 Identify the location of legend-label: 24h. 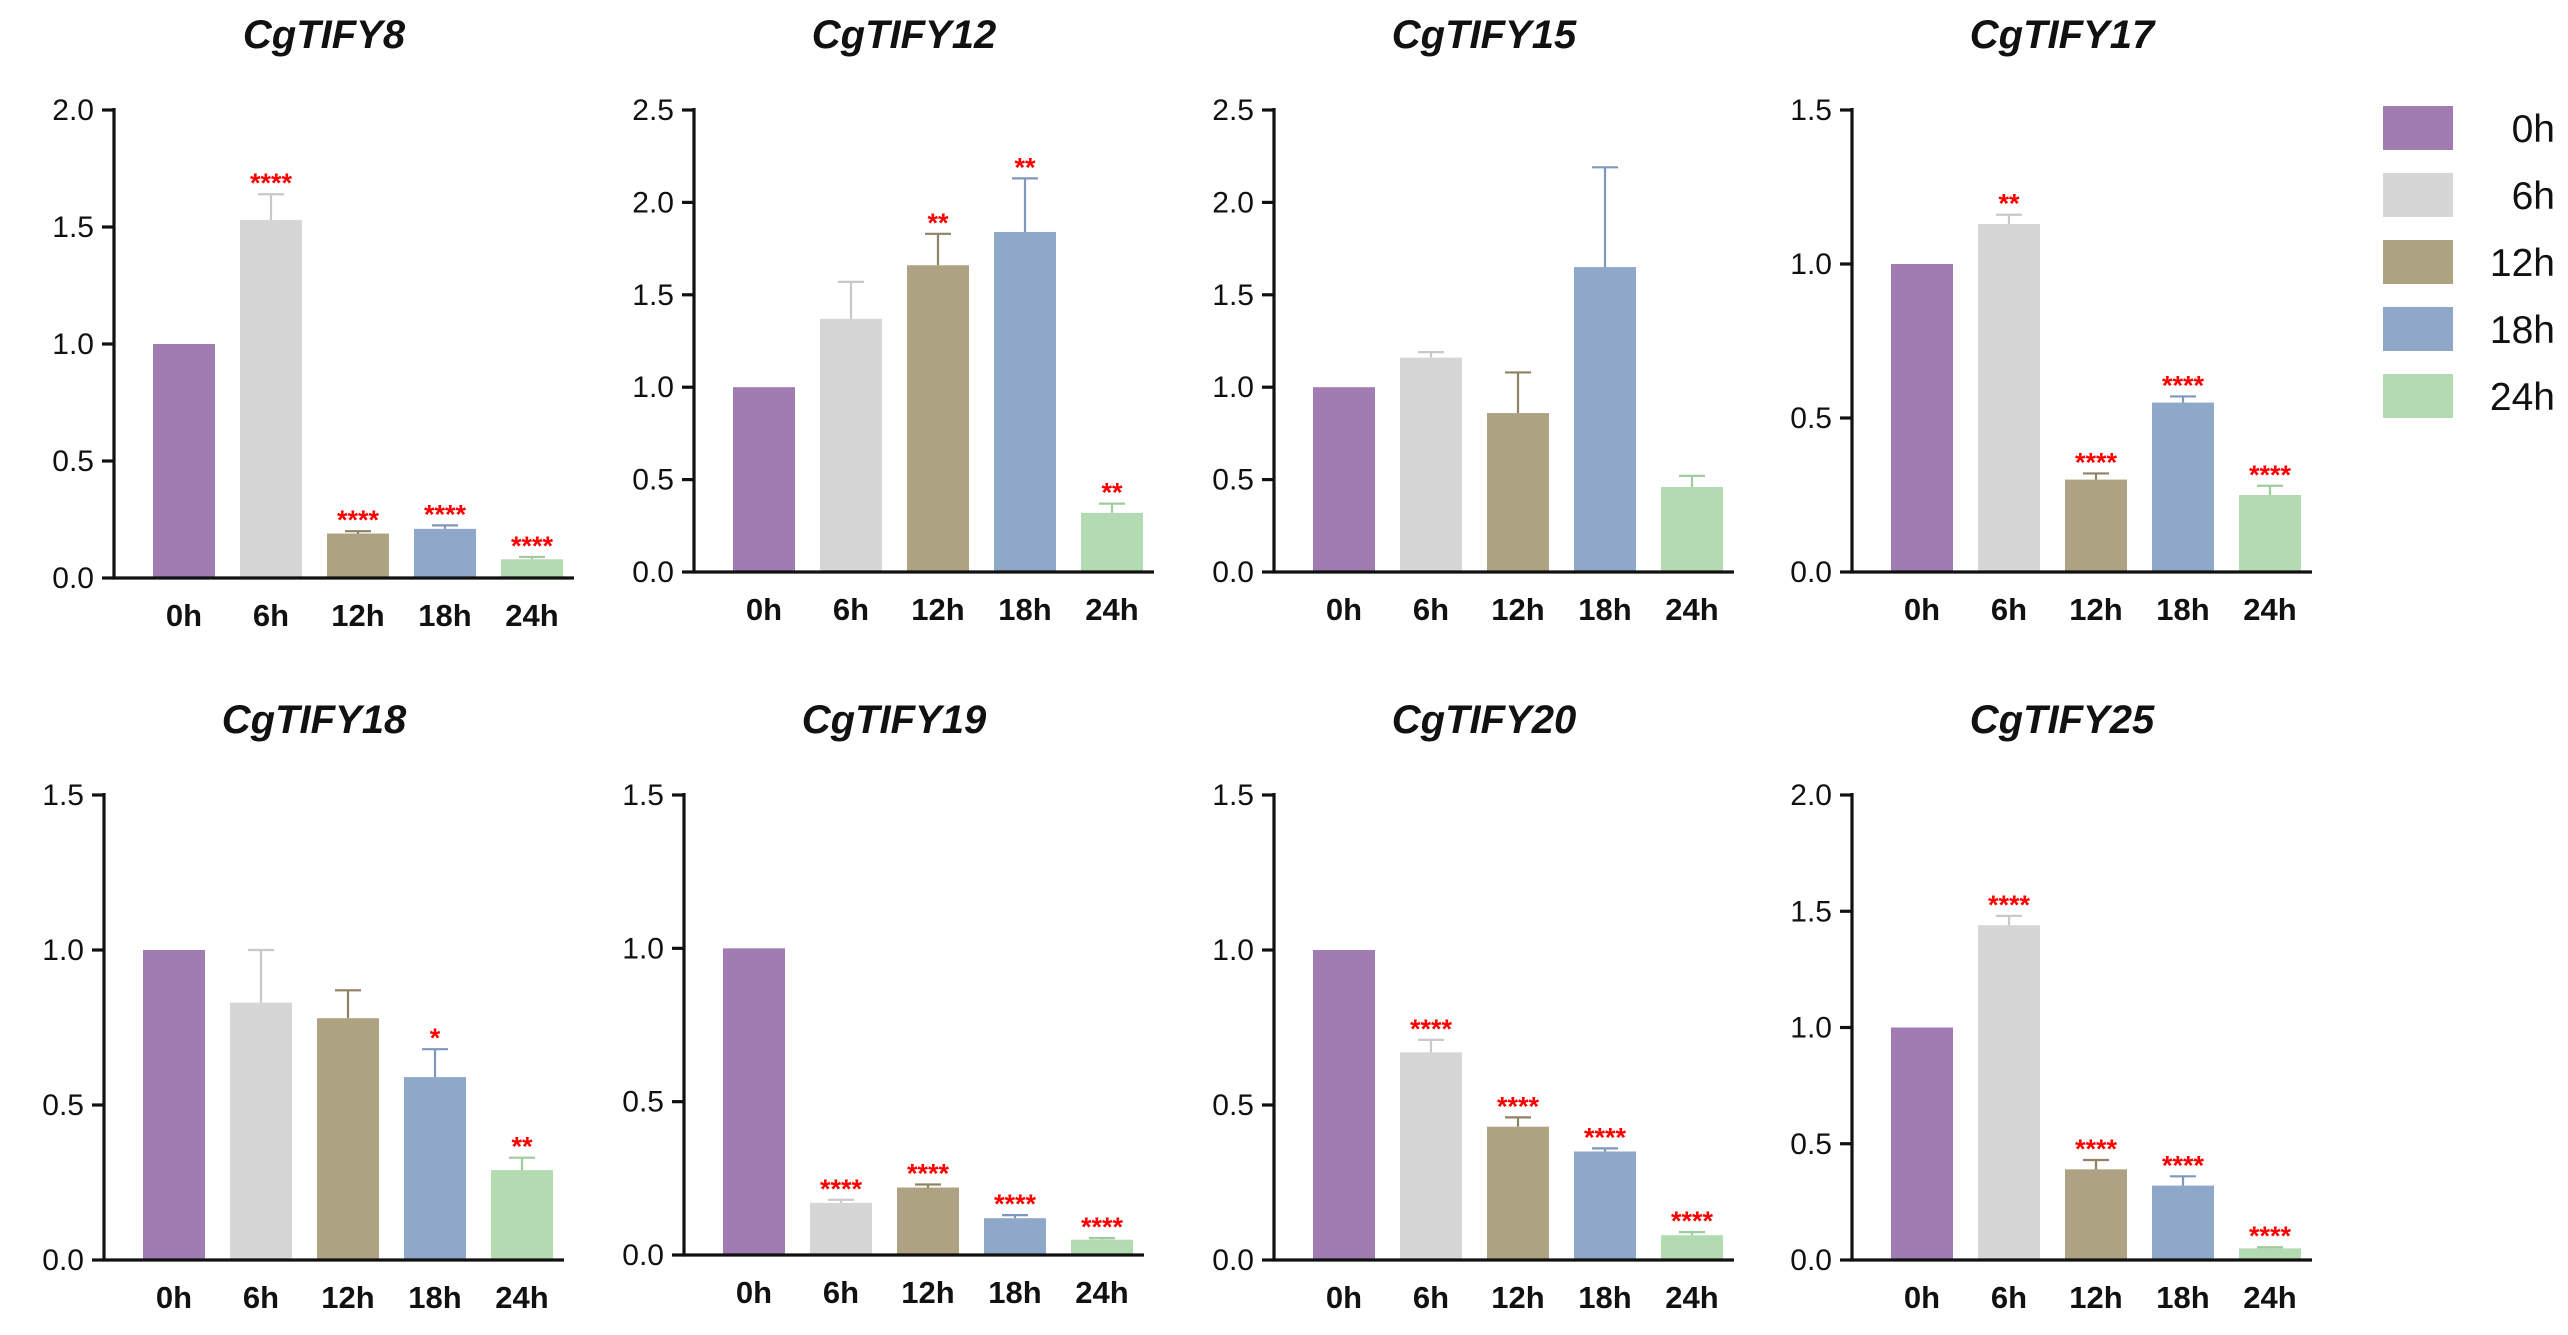
(2522, 397).